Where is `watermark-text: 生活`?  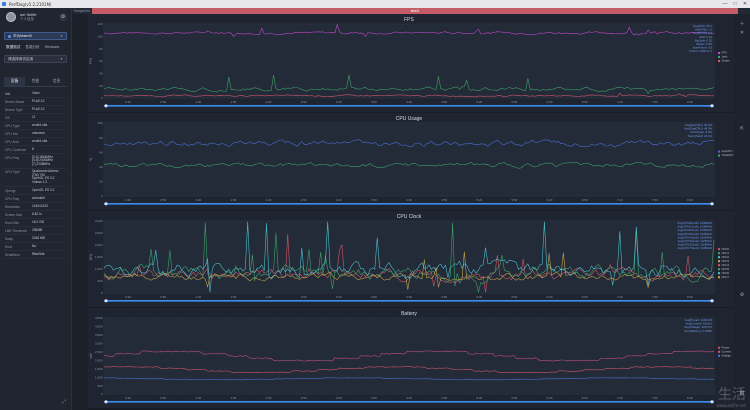 watermark-text: 生活 is located at coordinates (732, 395).